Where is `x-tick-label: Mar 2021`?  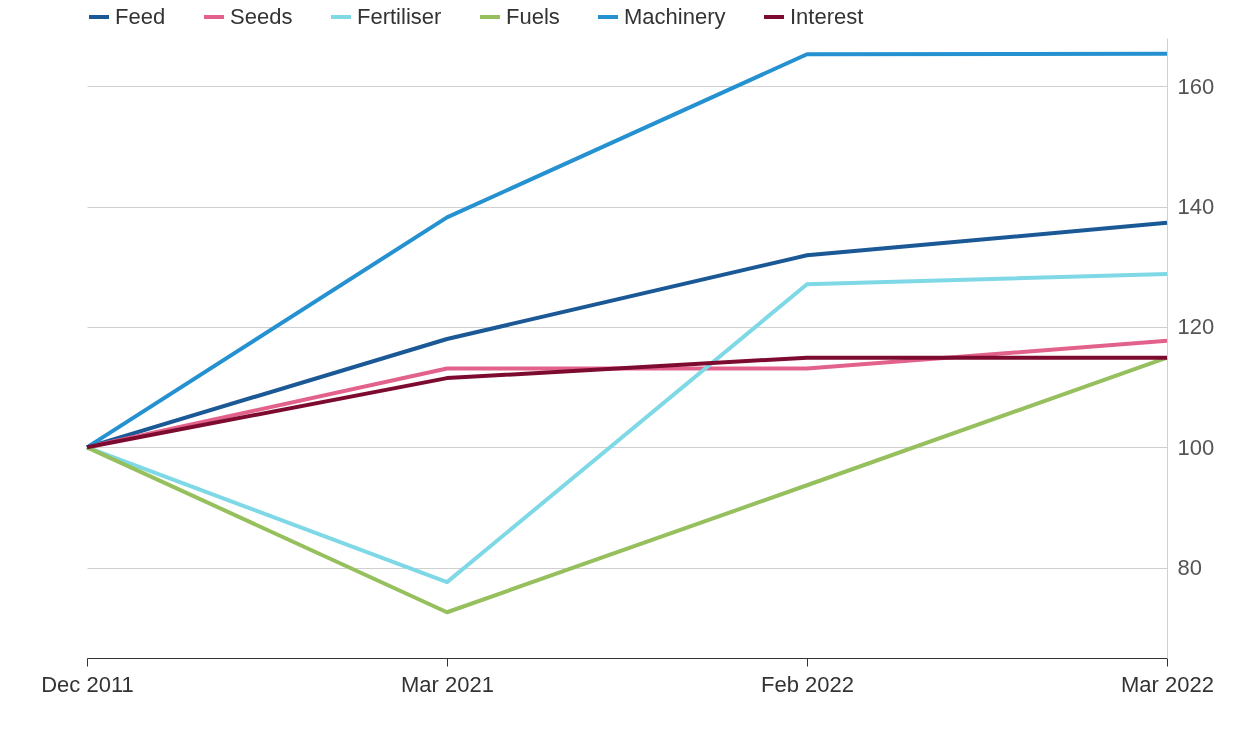
x-tick-label: Mar 2021 is located at coordinates (447, 684).